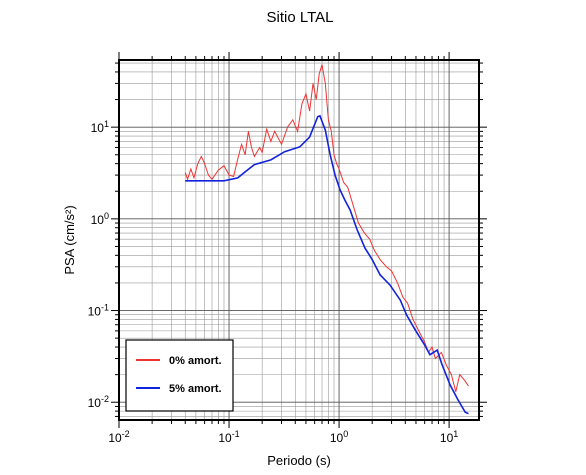  Describe the element at coordinates (300, 17) in the screenshot. I see `chart-title: Sitio LTAL` at that location.